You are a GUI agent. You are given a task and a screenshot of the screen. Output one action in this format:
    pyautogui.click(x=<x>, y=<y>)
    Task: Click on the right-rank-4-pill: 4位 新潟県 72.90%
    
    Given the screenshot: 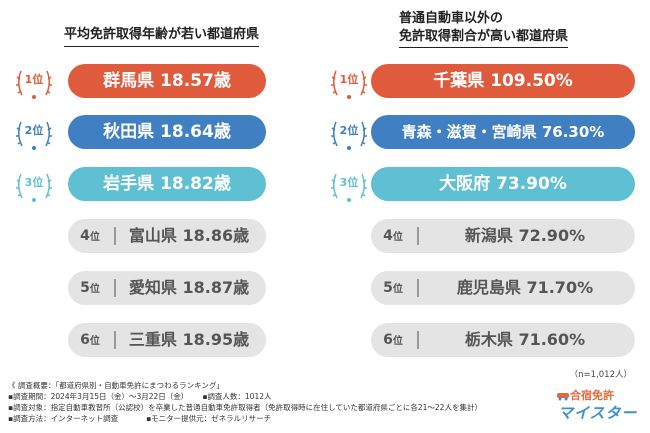 What is the action you would take?
    pyautogui.click(x=503, y=236)
    